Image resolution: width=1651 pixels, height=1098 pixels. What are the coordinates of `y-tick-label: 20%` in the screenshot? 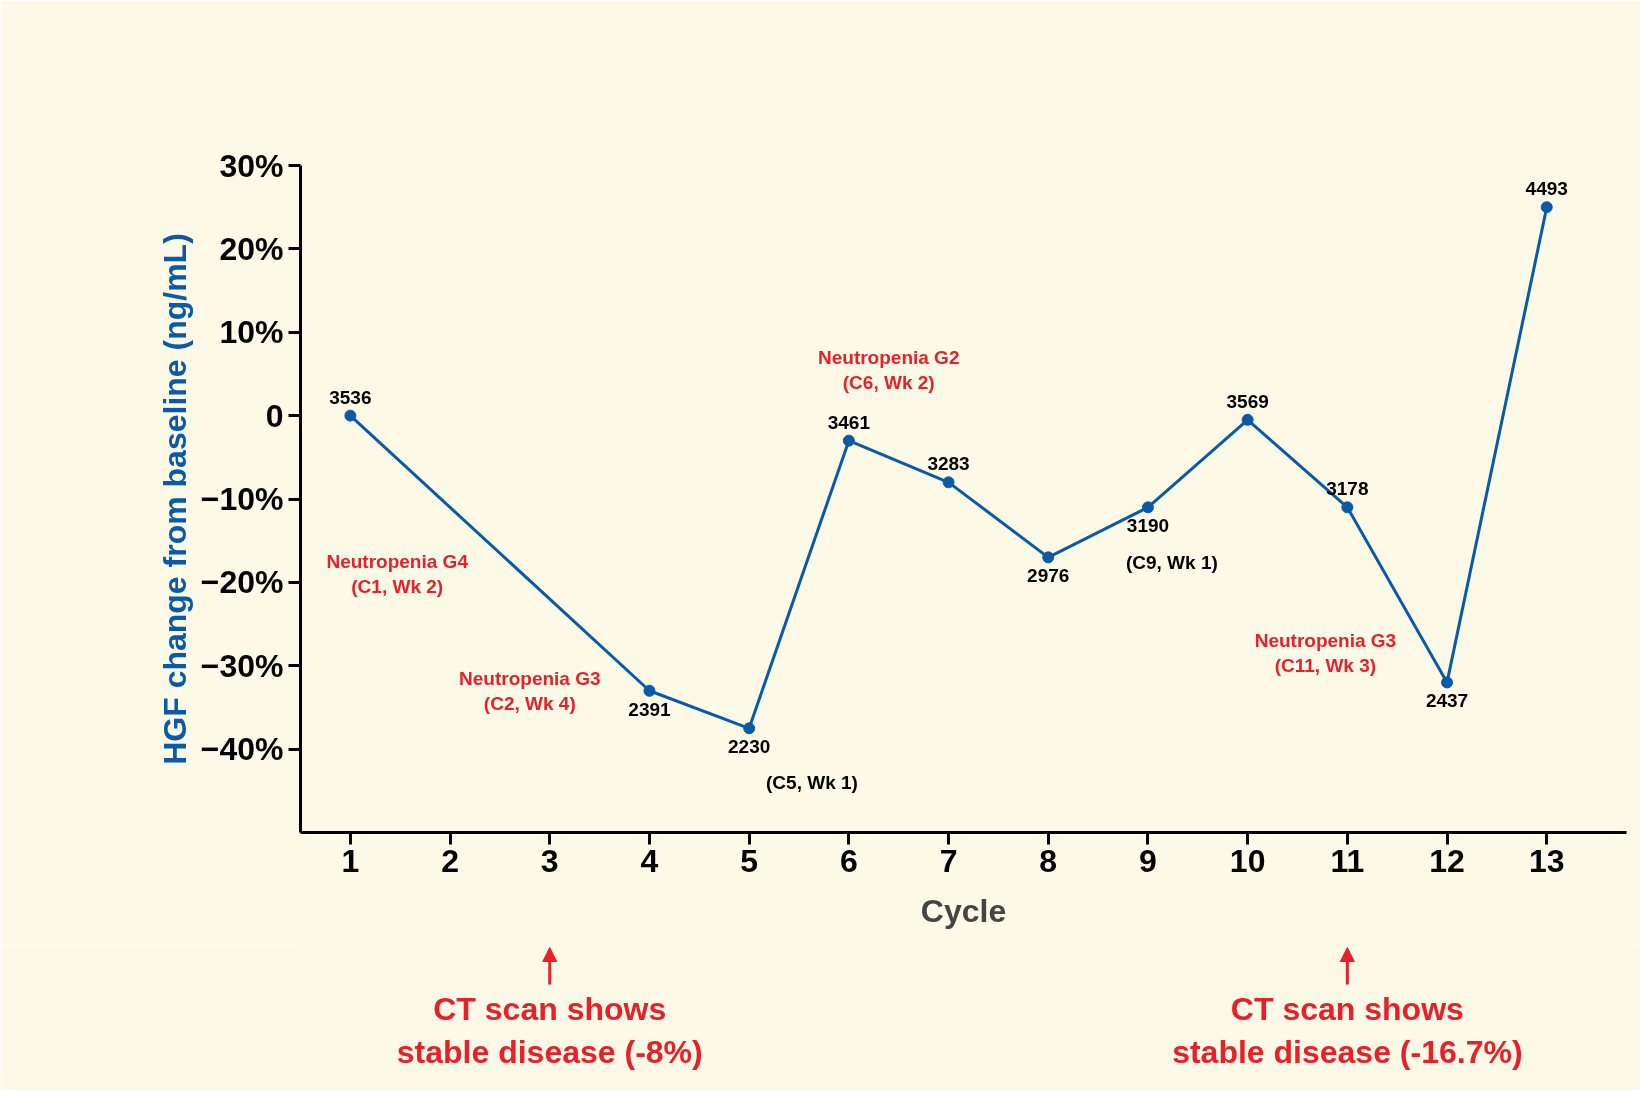 It's located at (251, 248).